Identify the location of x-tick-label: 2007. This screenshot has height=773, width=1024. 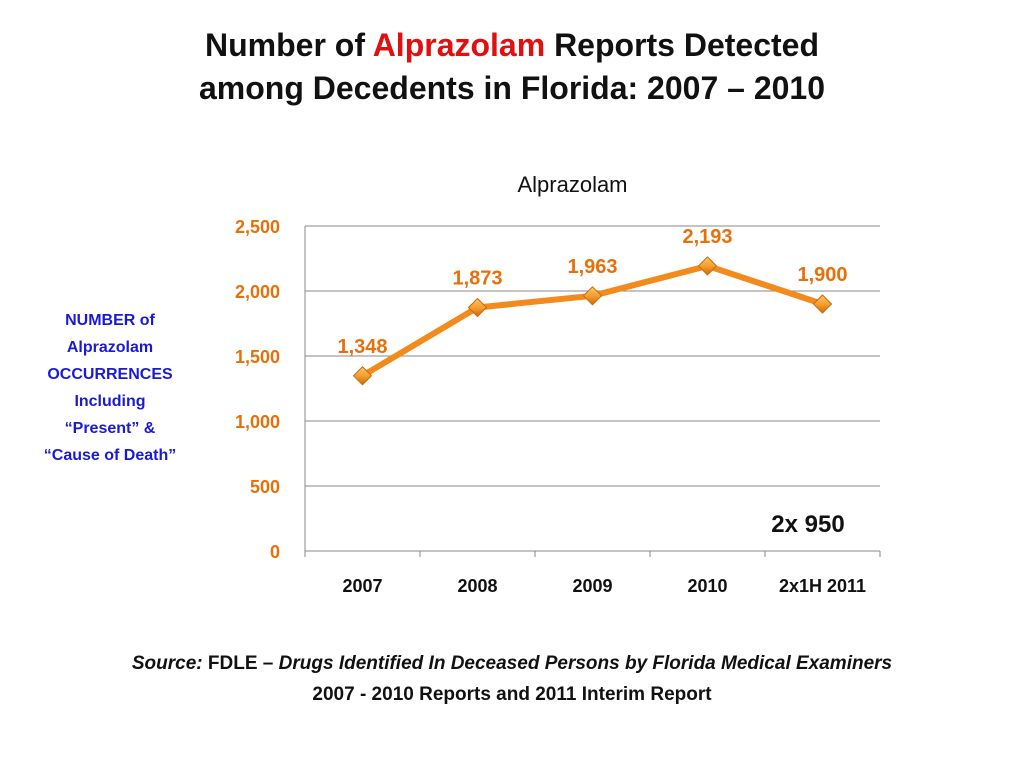
(362, 586).